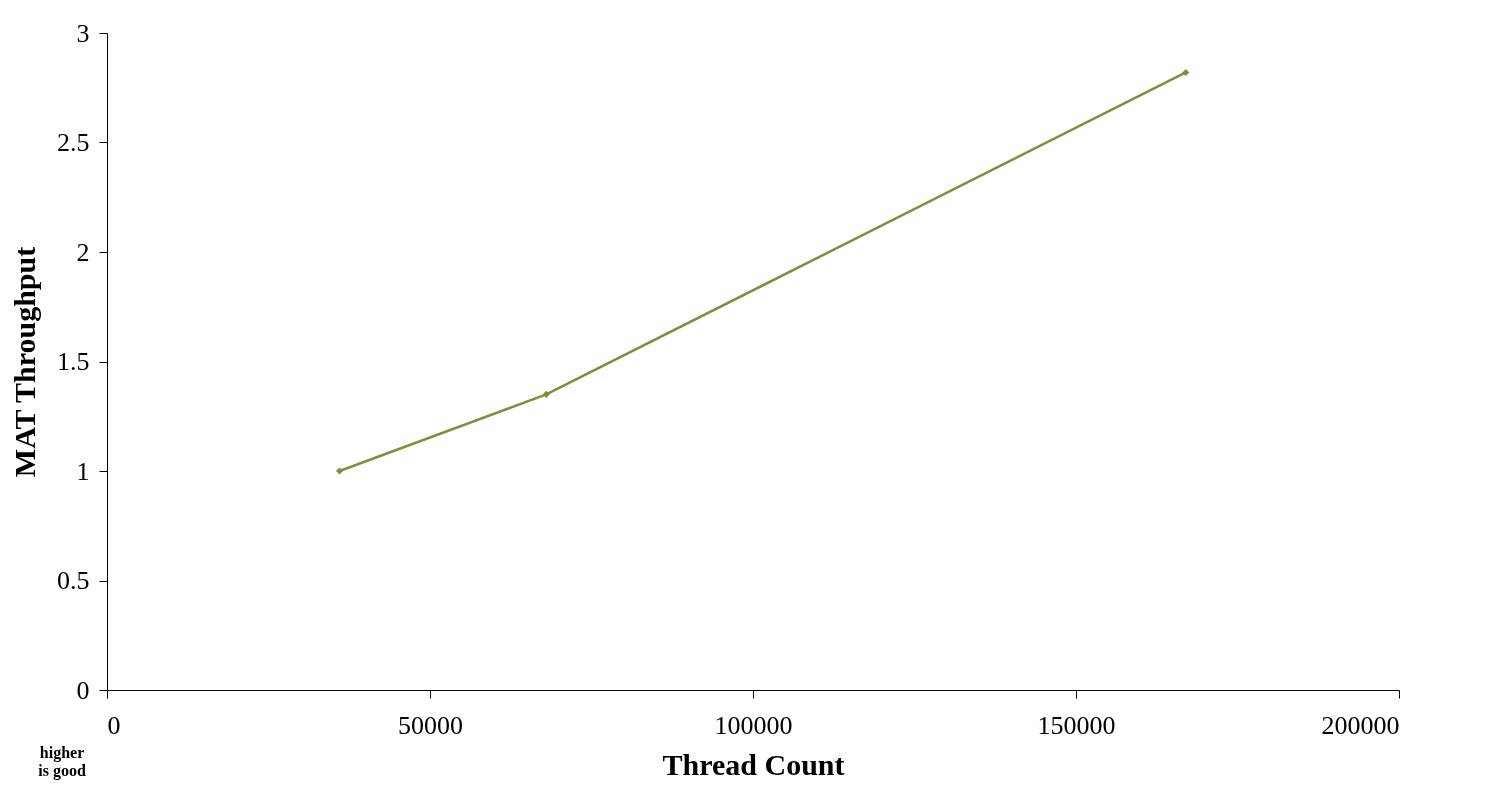  I want to click on y-tick-label: 0.5, so click(73, 580).